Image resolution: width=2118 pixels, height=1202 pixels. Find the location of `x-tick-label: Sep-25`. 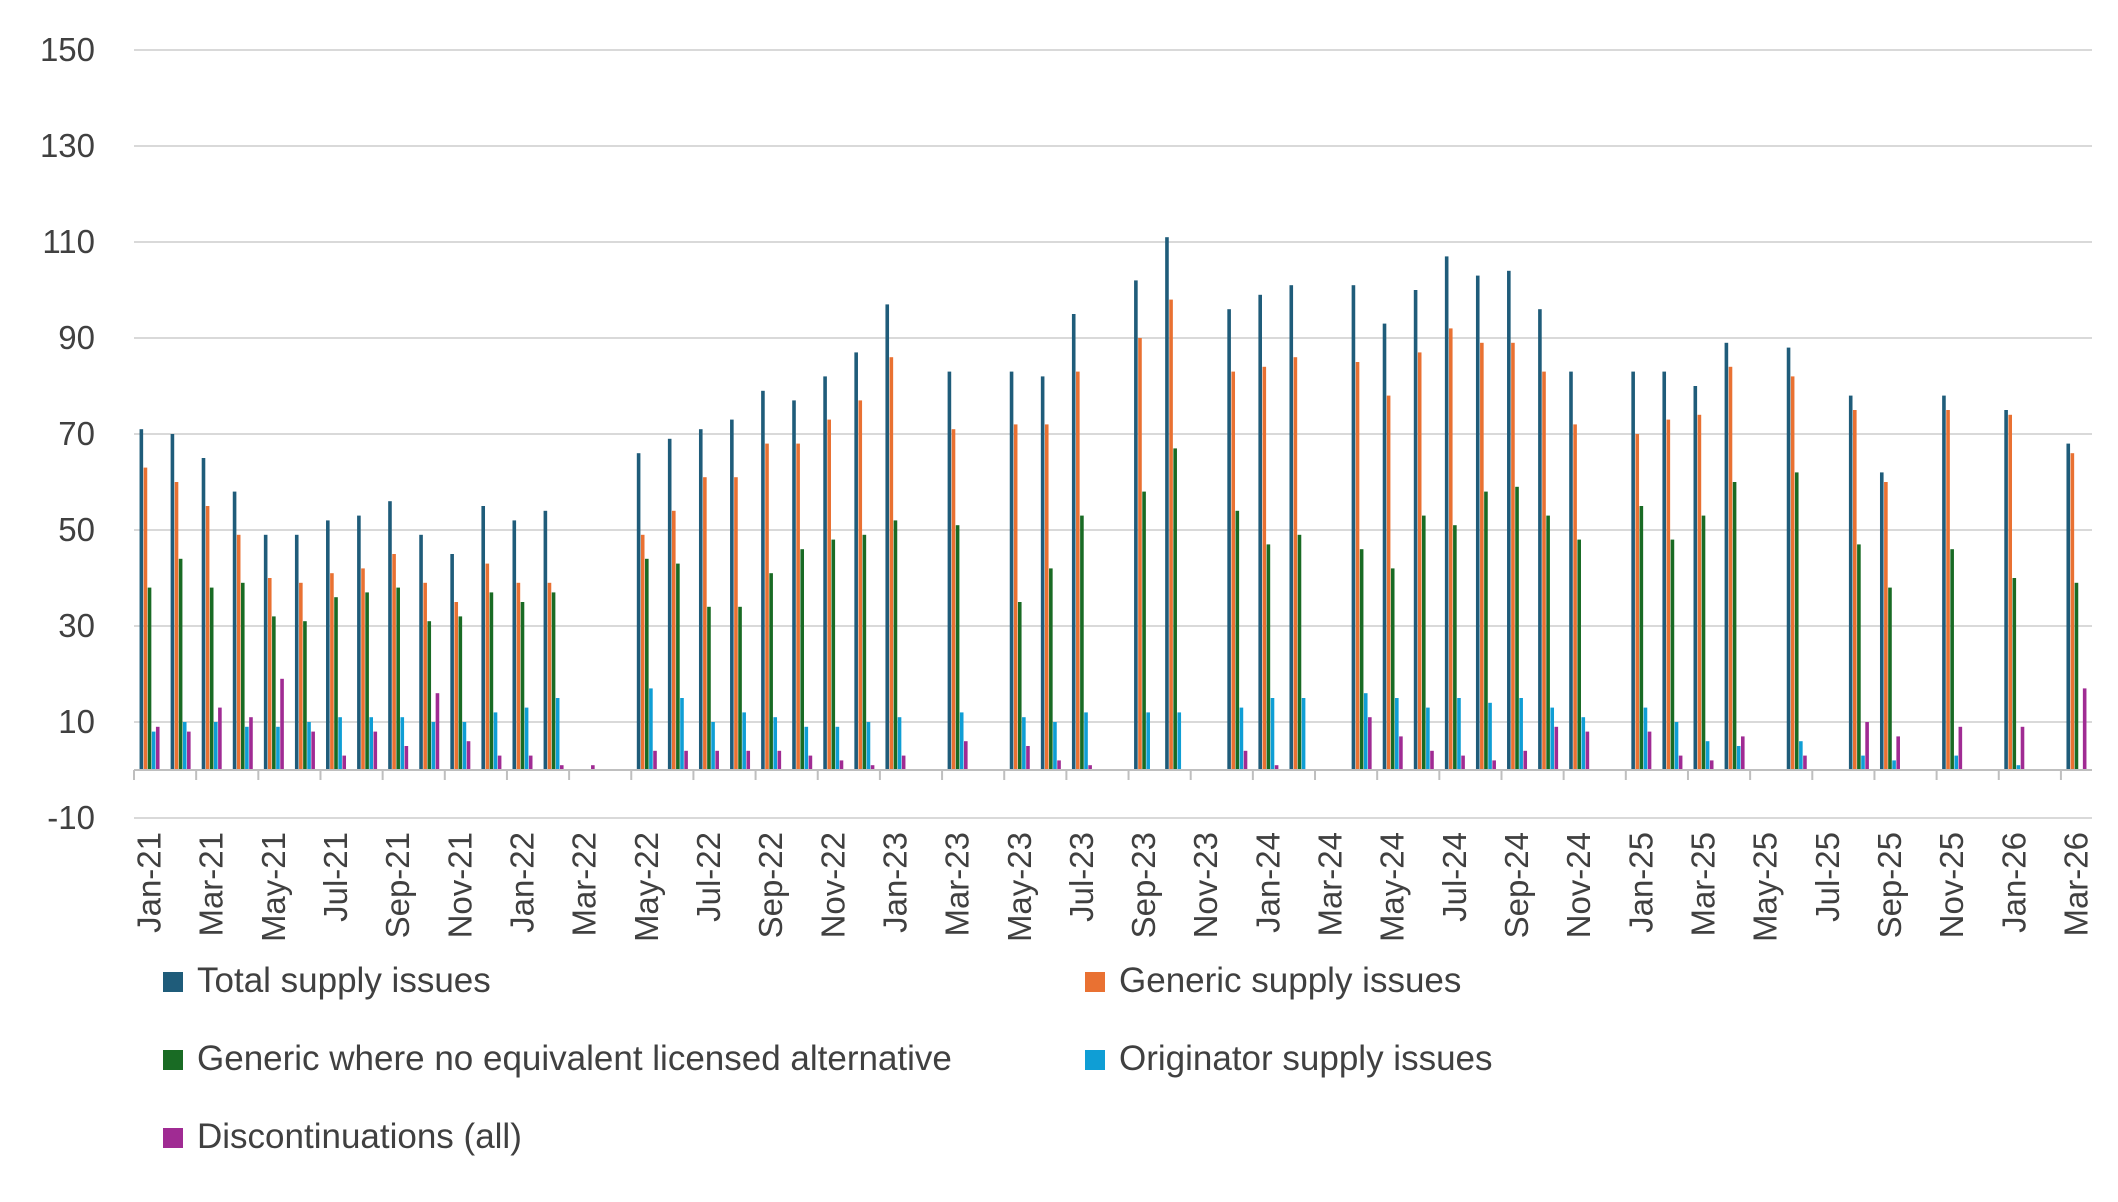

x-tick-label: Sep-25 is located at coordinates (1889, 885).